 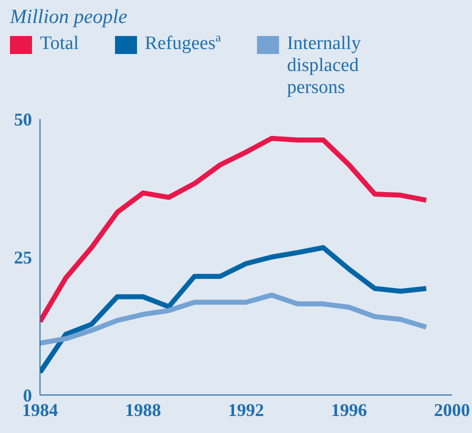 What do you see at coordinates (59, 44) in the screenshot?
I see `legend-label: Total` at bounding box center [59, 44].